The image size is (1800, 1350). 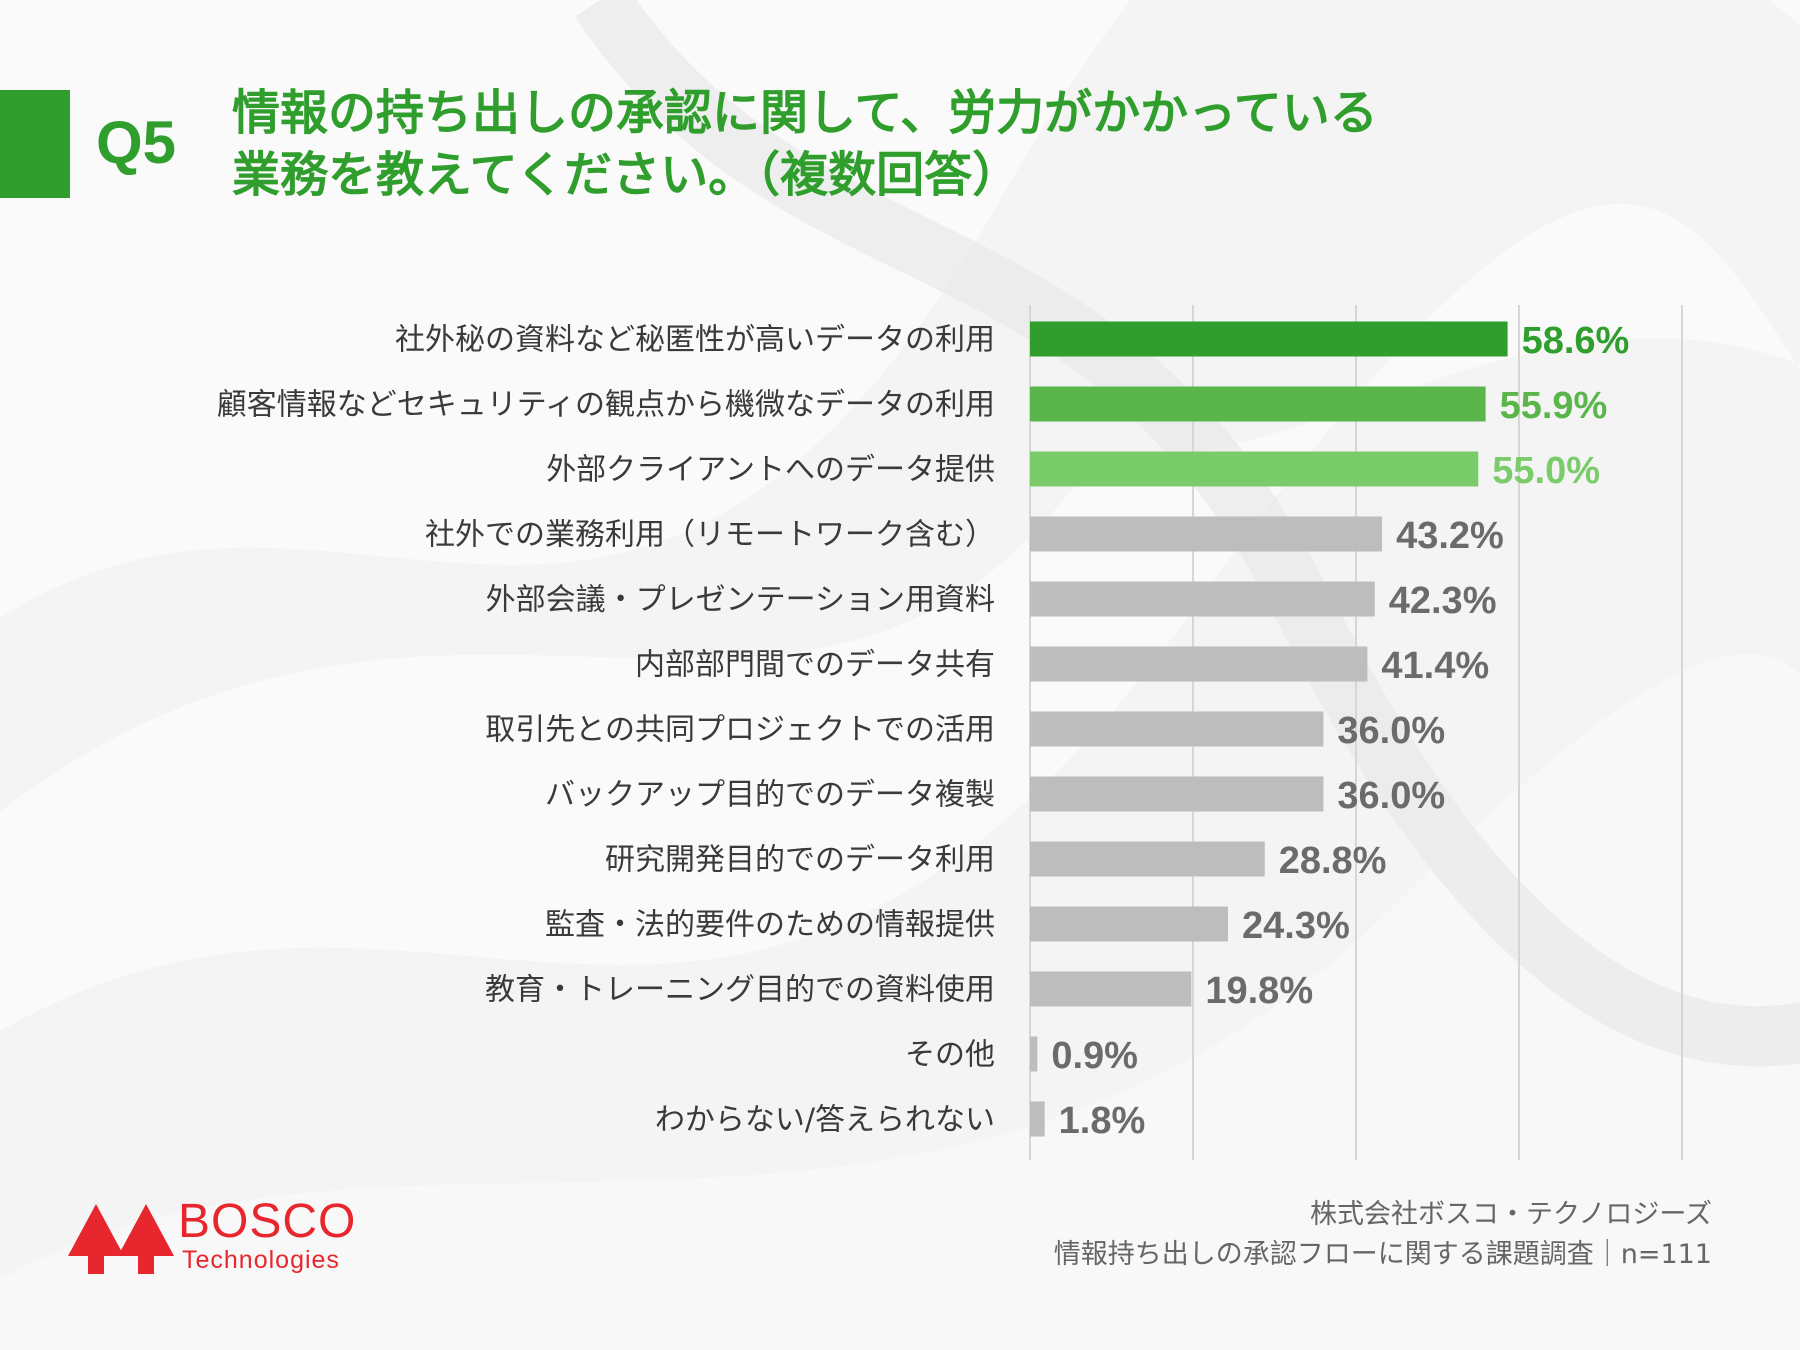 What do you see at coordinates (695, 340) in the screenshot?
I see `category-label-0: 社外秘の資料など秘匿性が高いデータの利用` at bounding box center [695, 340].